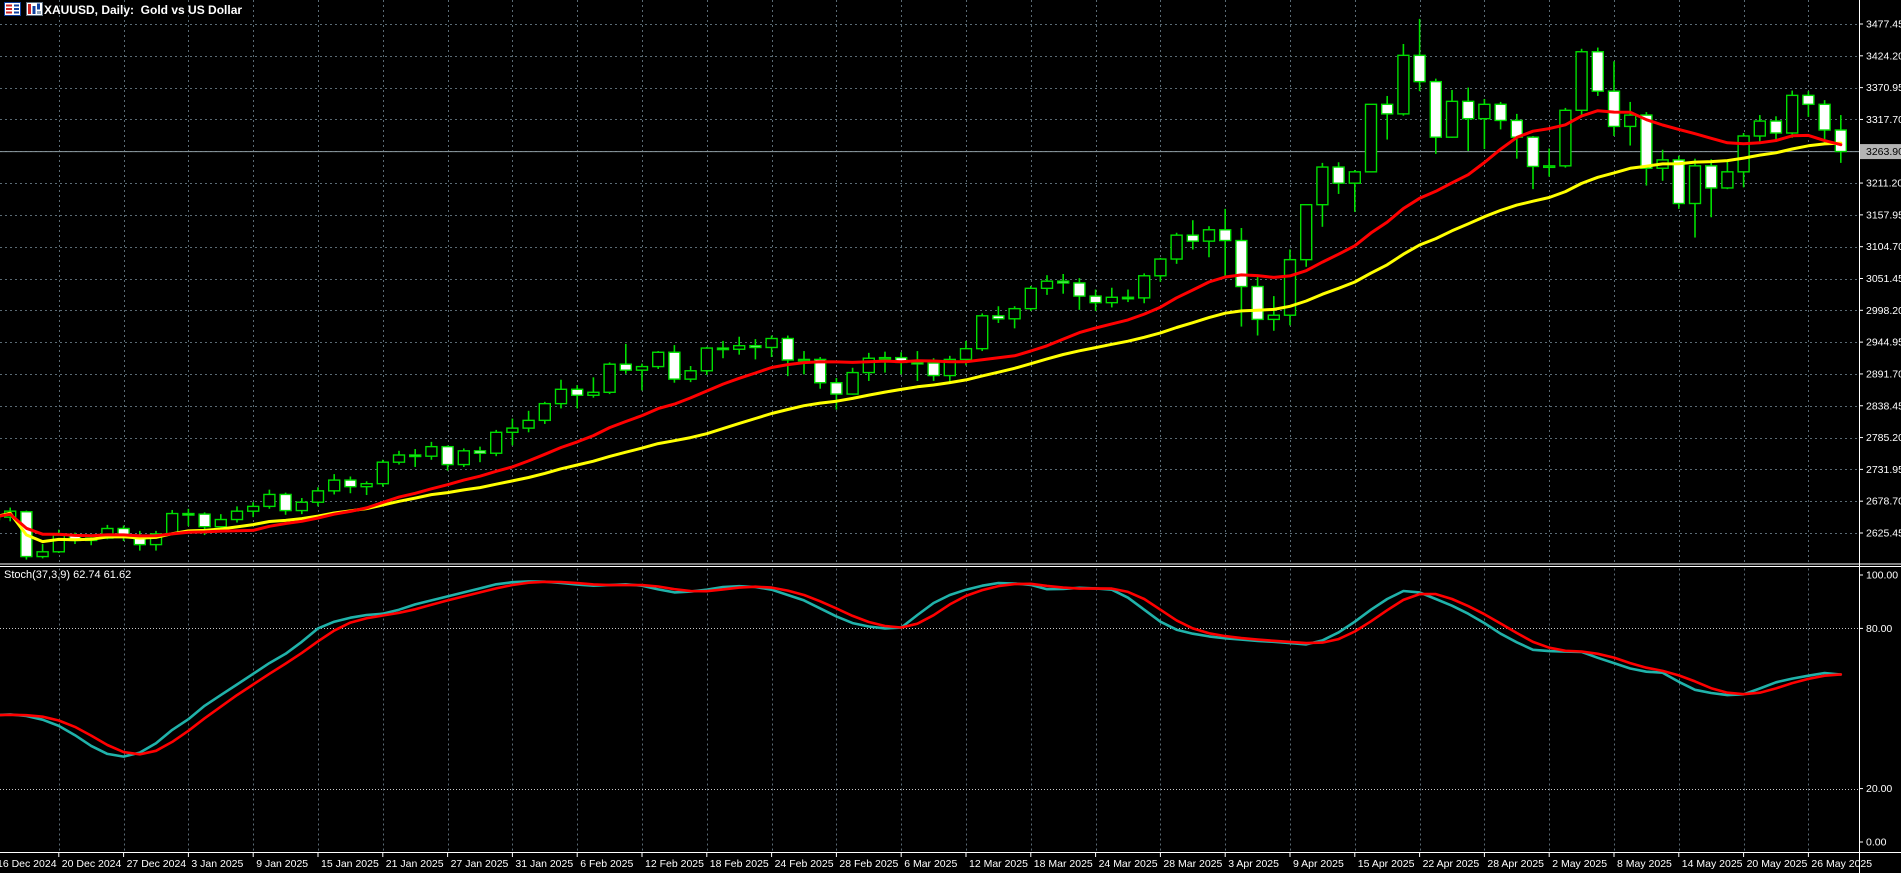  Describe the element at coordinates (1451, 864) in the screenshot. I see `date-axis-label: 22 Apr 2025` at that location.